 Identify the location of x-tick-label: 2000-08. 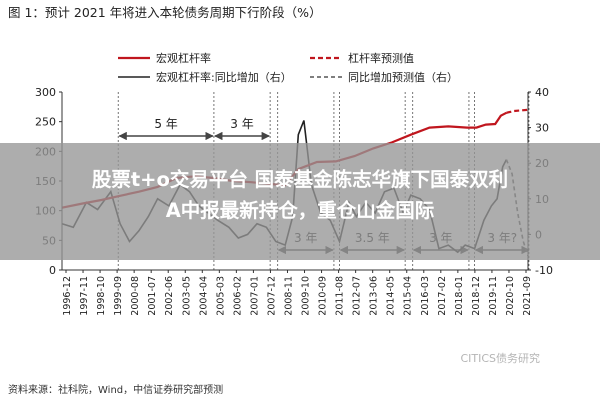
(135, 296).